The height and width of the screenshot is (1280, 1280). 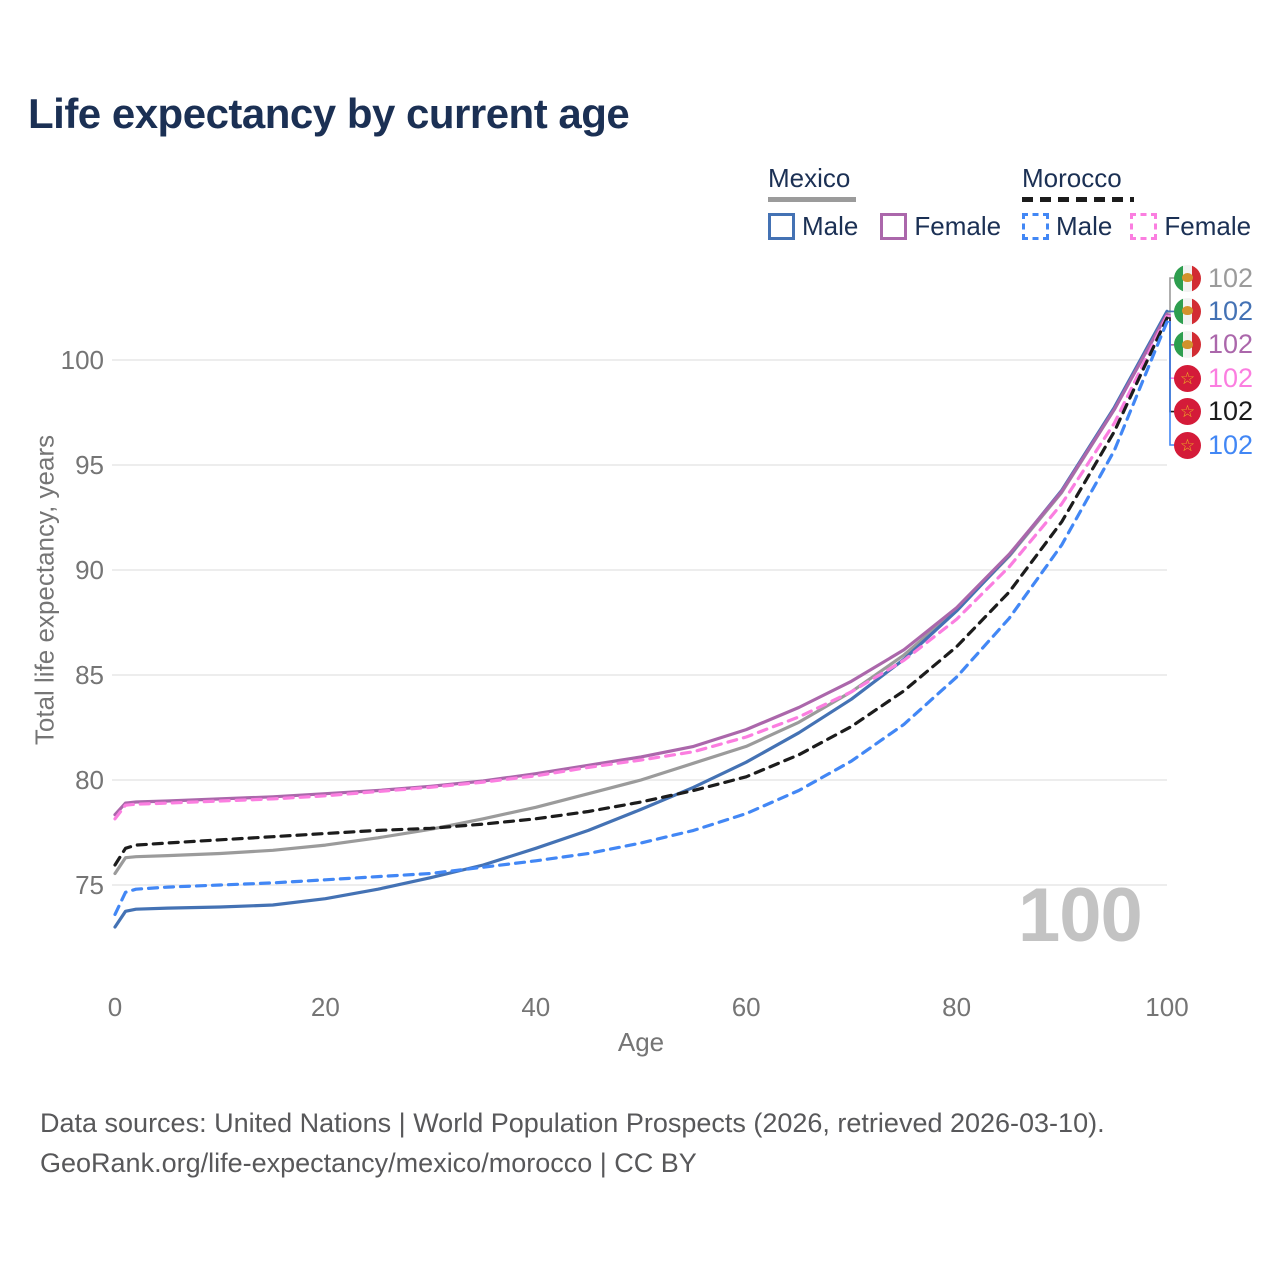 What do you see at coordinates (641, 1042) in the screenshot?
I see `x-axis-title: Age` at bounding box center [641, 1042].